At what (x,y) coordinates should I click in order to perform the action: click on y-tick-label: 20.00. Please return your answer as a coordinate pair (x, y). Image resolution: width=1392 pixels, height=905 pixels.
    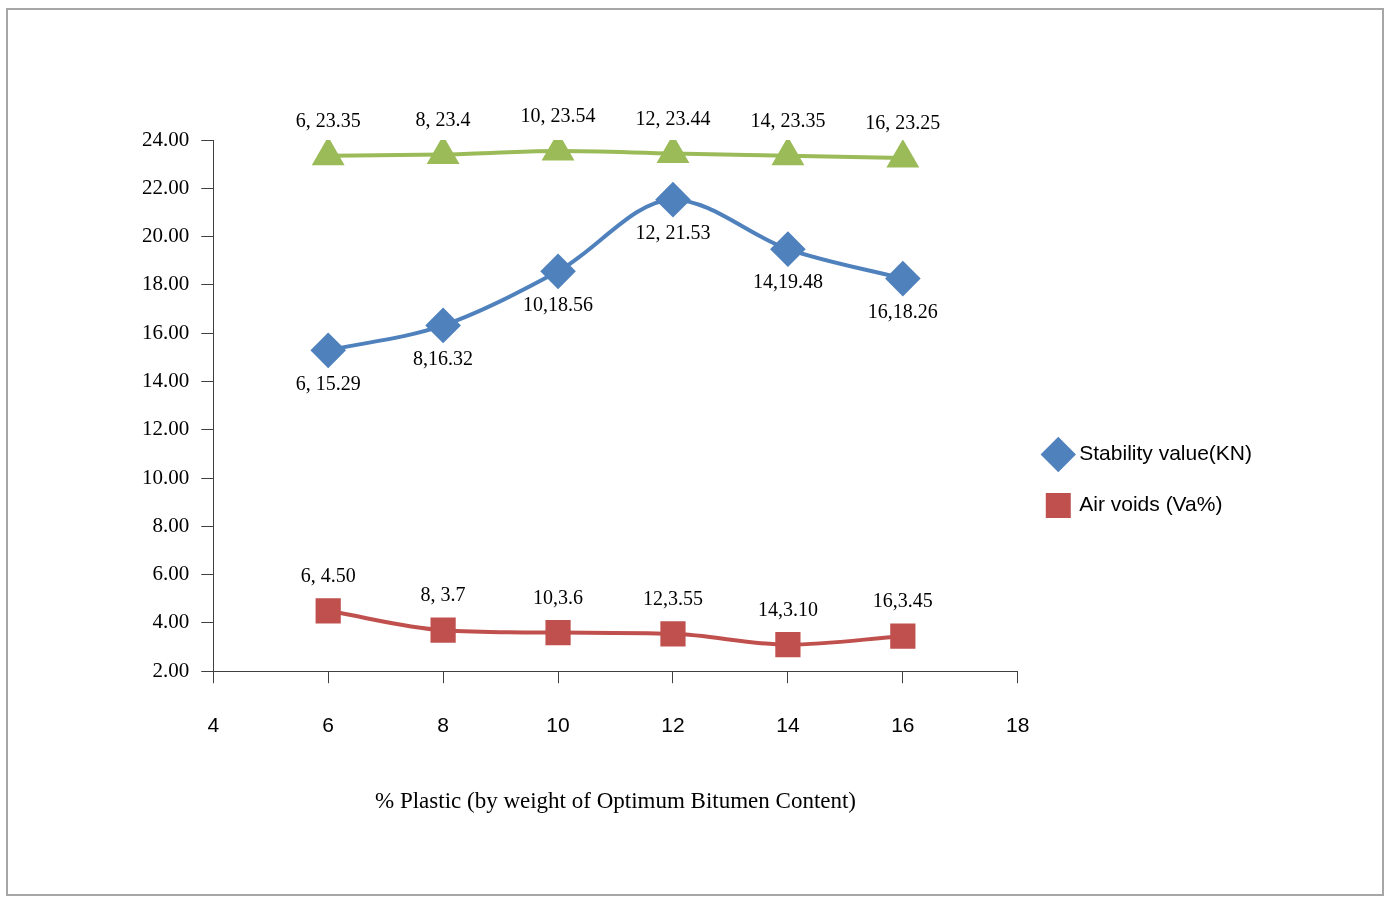
    Looking at the image, I should click on (166, 235).